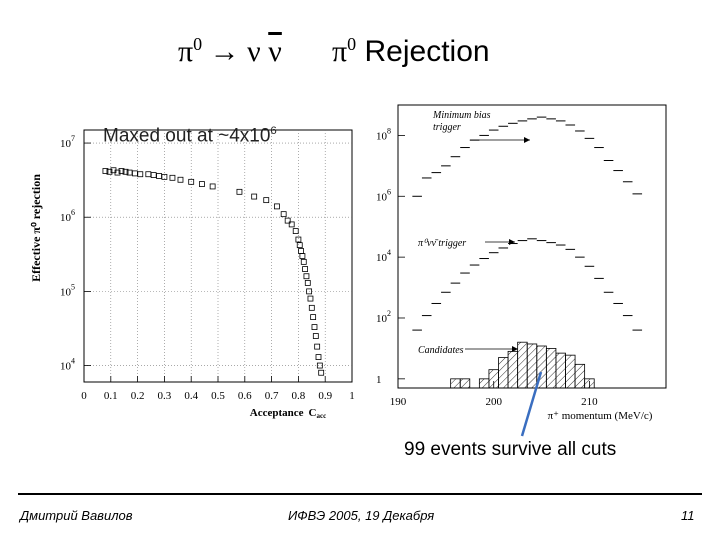  I want to click on right-x-tick-label: 210, so click(589, 402).